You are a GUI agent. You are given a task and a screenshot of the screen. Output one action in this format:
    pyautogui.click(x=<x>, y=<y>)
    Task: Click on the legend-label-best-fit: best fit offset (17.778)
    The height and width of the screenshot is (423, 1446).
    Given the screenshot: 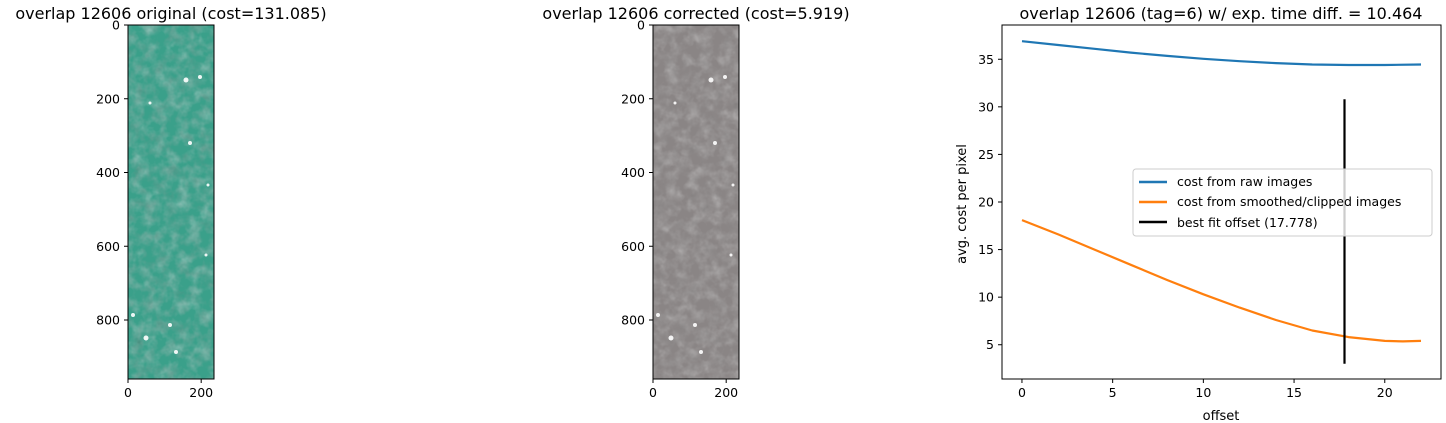 What is the action you would take?
    pyautogui.click(x=1247, y=222)
    